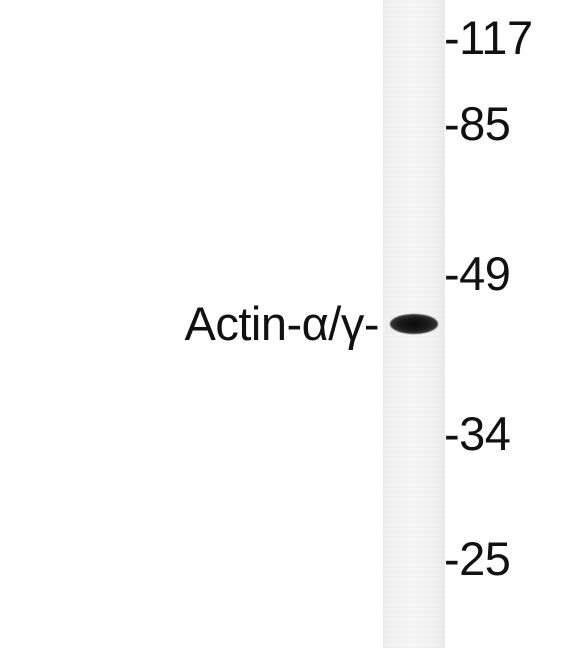 Image resolution: width=585 pixels, height=648 pixels. Describe the element at coordinates (477, 273) in the screenshot. I see `marker-49: -49` at that location.